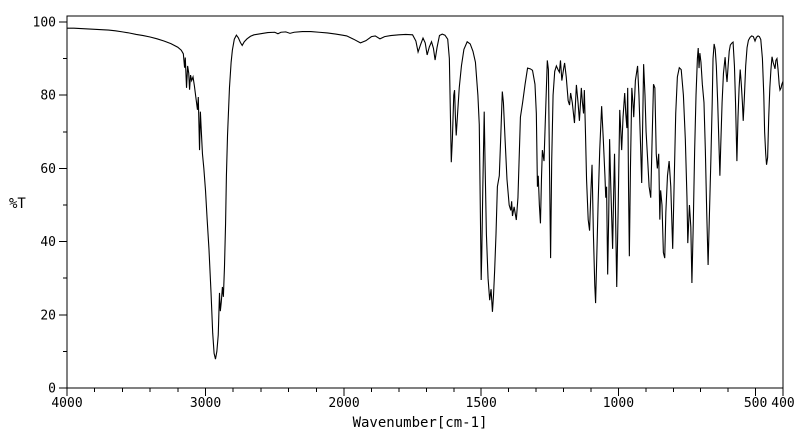  Describe the element at coordinates (782, 403) in the screenshot. I see `x-tick-label: 400` at that location.